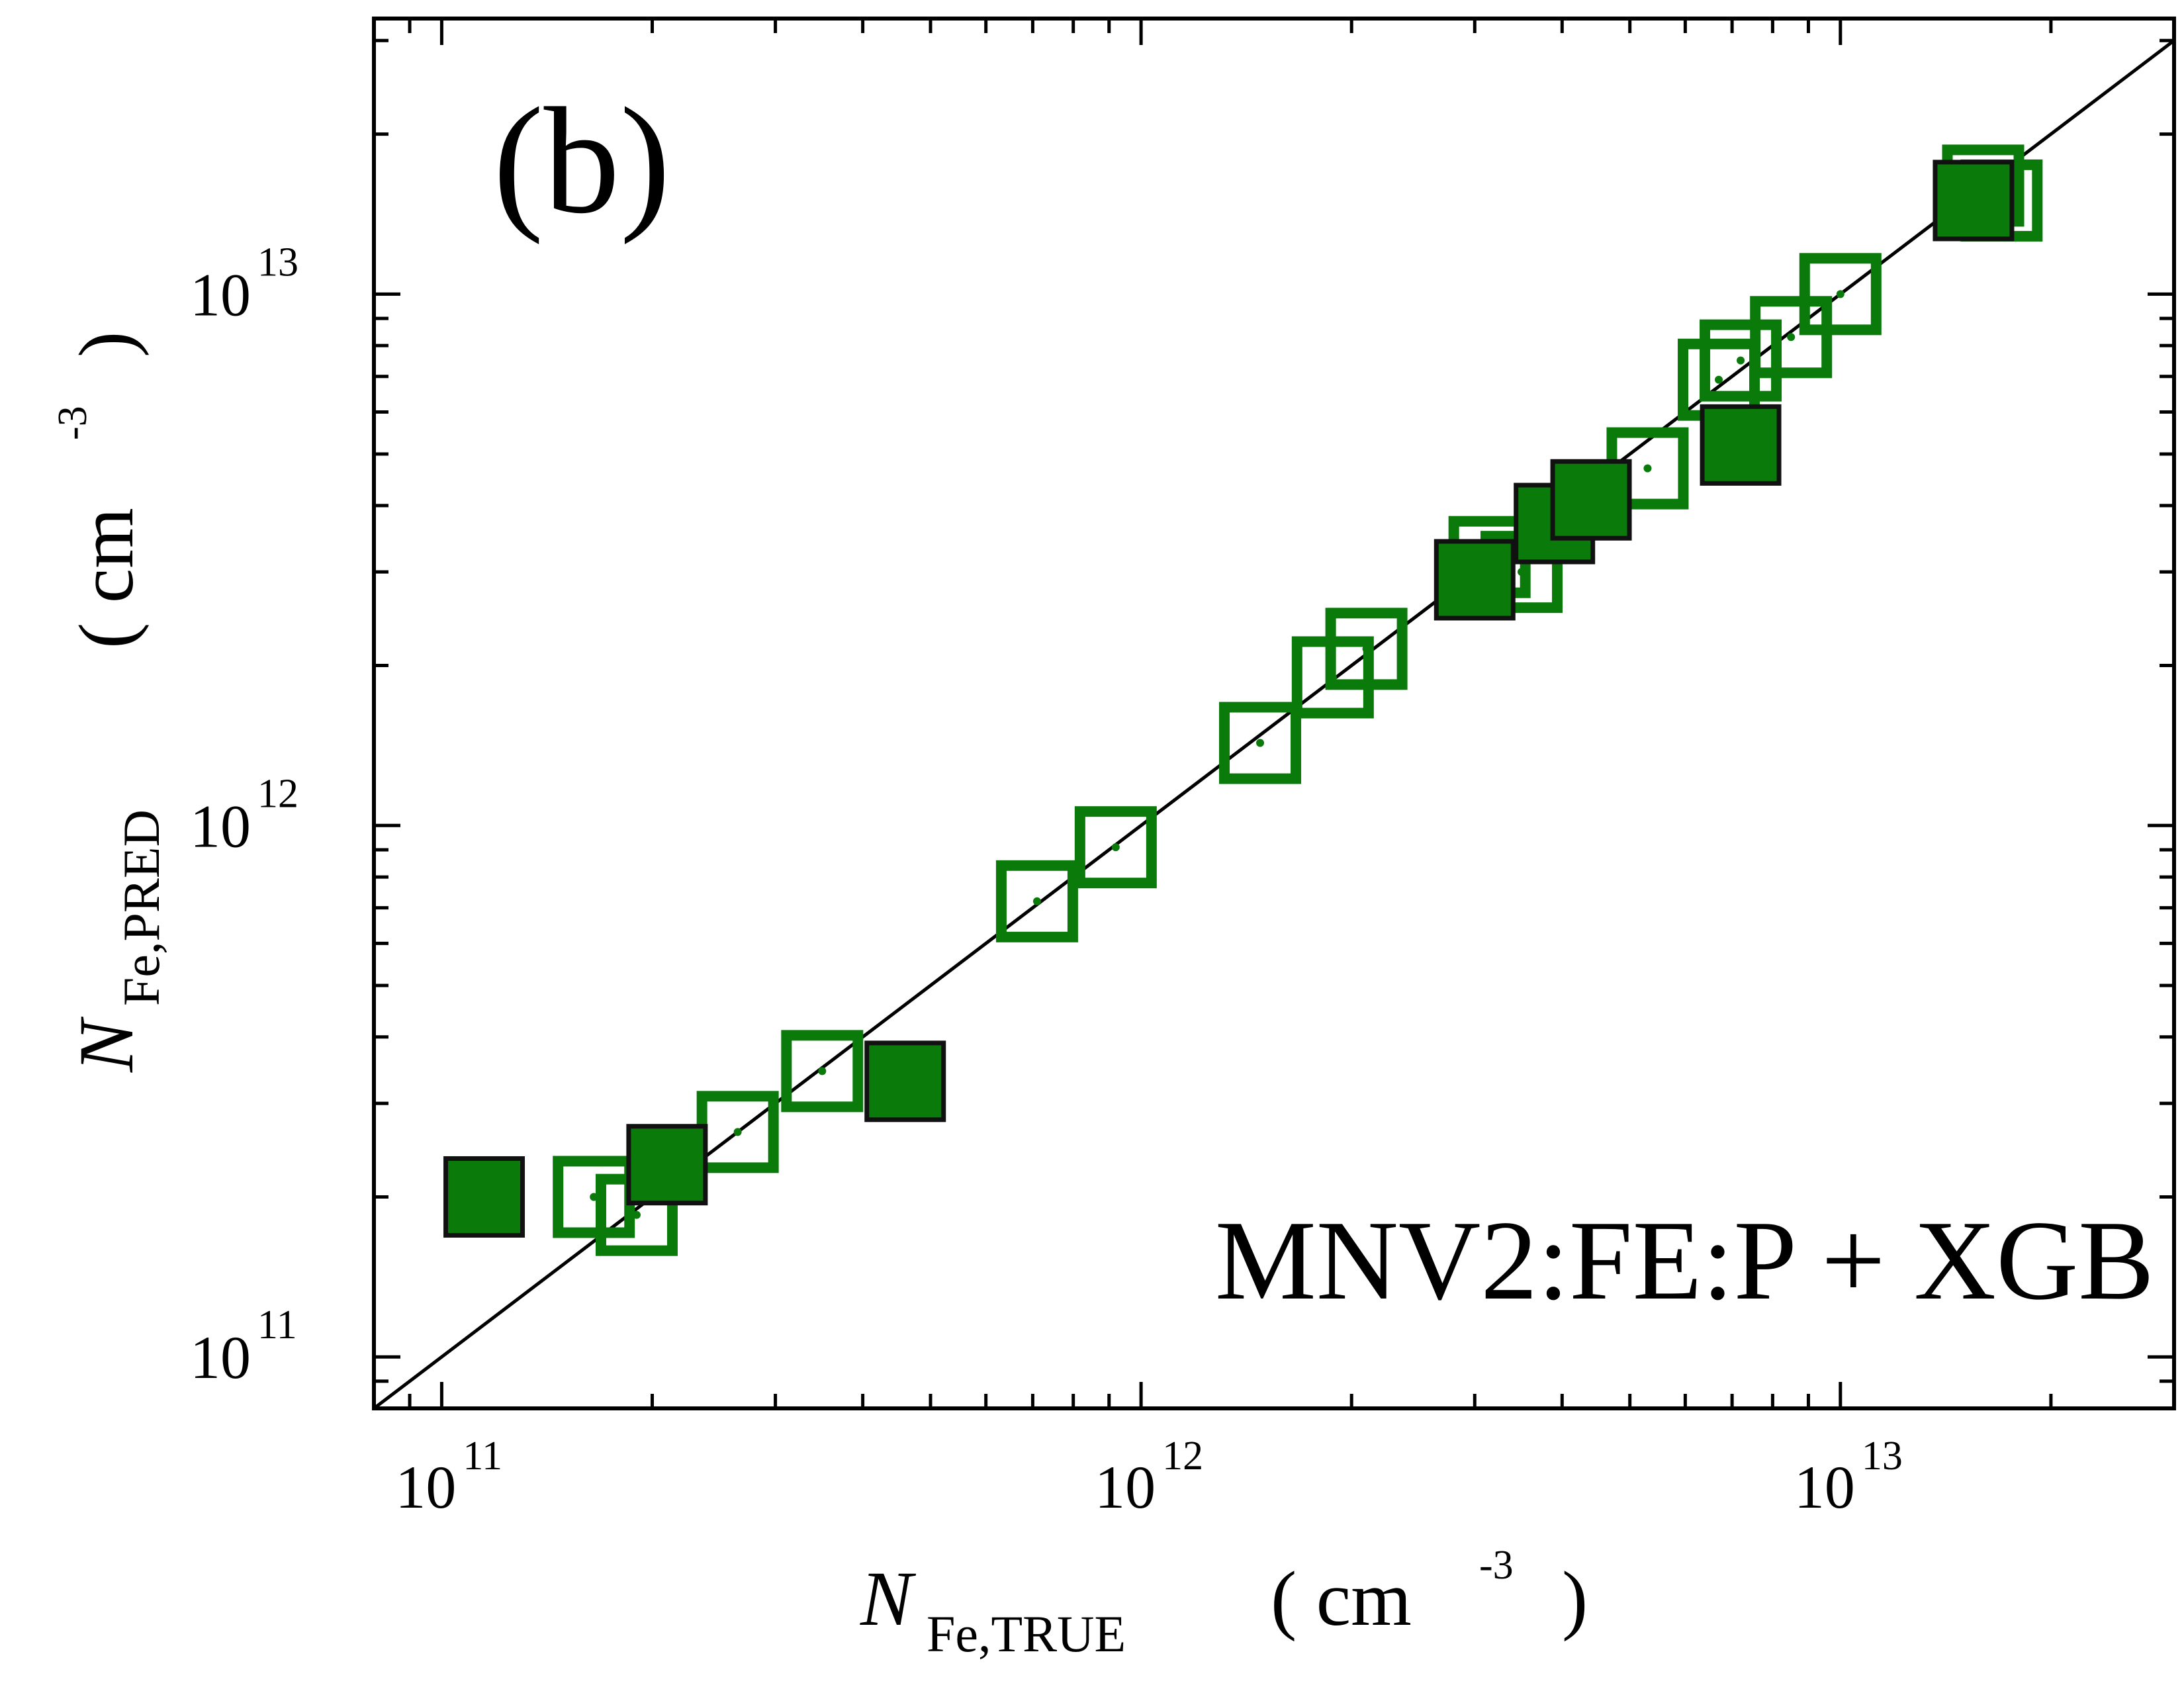 The image size is (2184, 1691). I want to click on y-tick-exponent-1: 12, so click(277, 793).